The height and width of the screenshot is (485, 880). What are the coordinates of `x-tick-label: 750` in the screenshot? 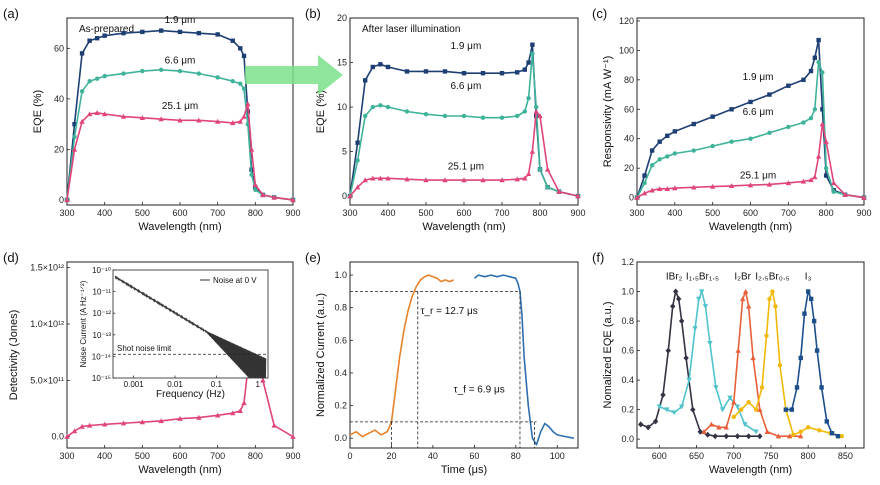 It's located at (770, 456).